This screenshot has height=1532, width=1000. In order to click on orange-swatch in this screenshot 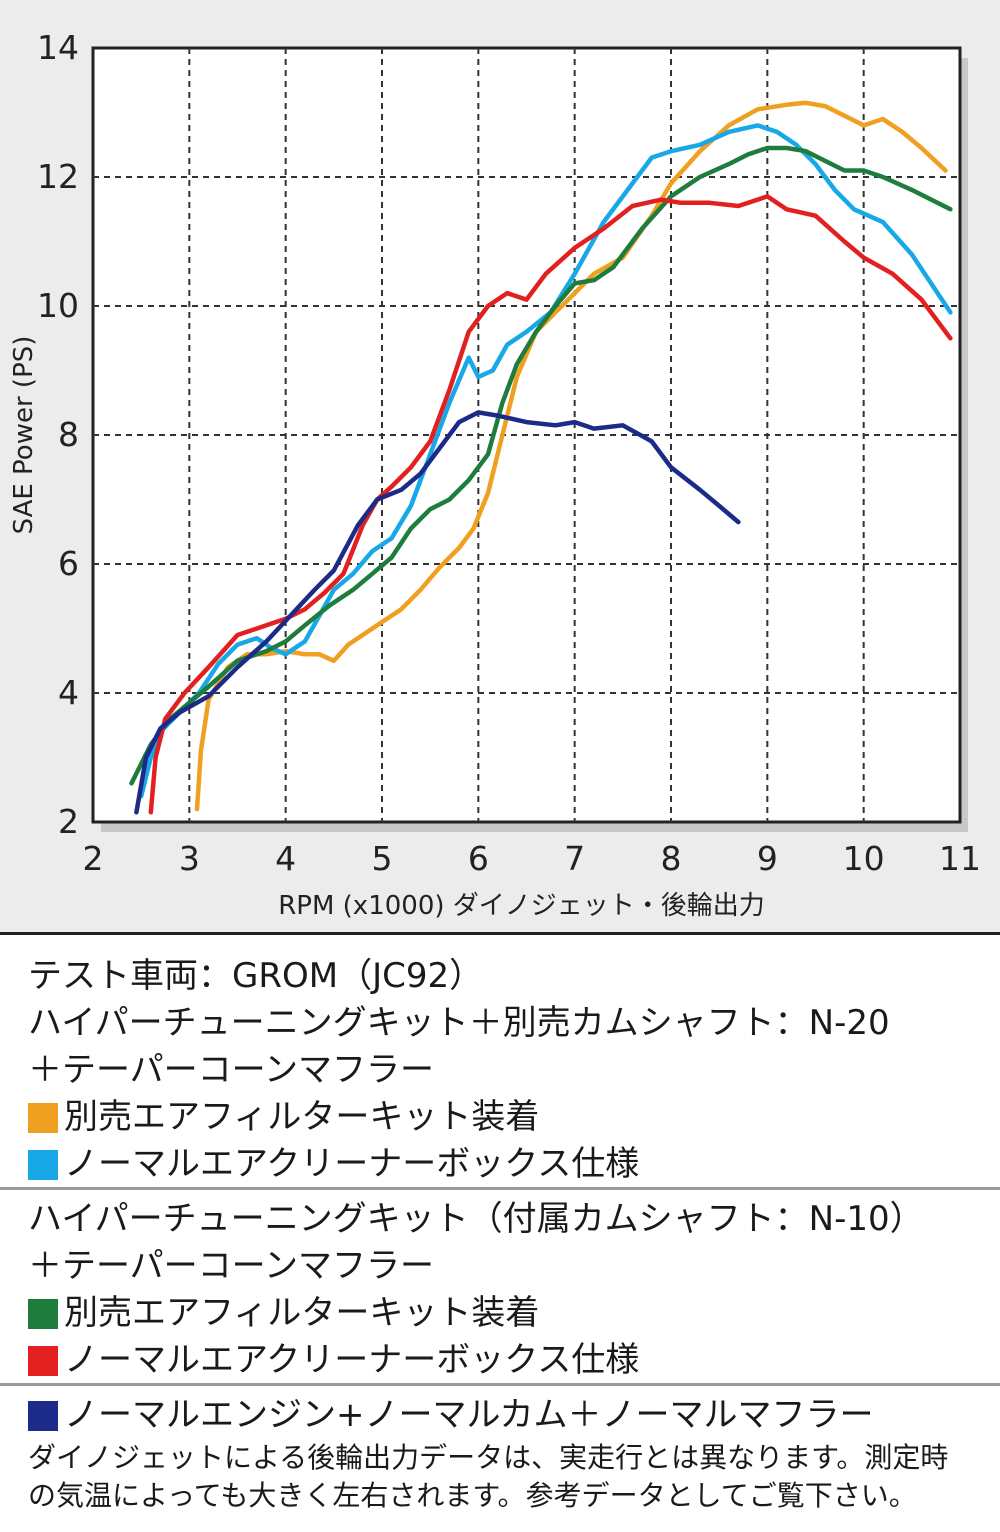, I will do `click(43, 1117)`.